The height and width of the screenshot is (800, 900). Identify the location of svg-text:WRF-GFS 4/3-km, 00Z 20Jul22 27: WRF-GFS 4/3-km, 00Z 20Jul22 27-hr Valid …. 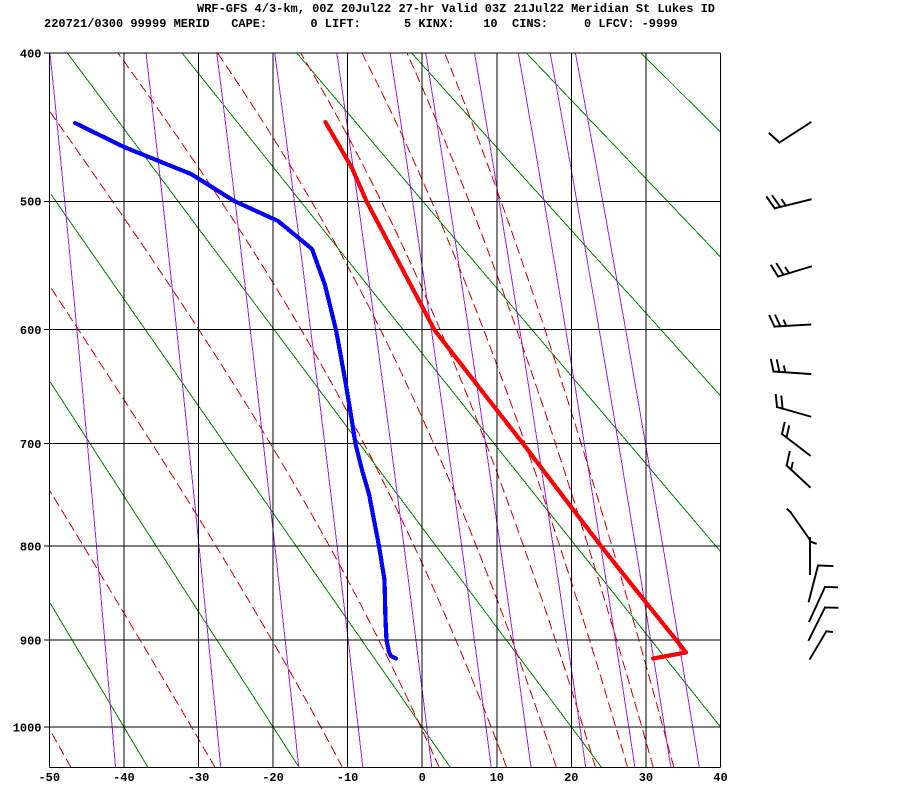
(456, 9).